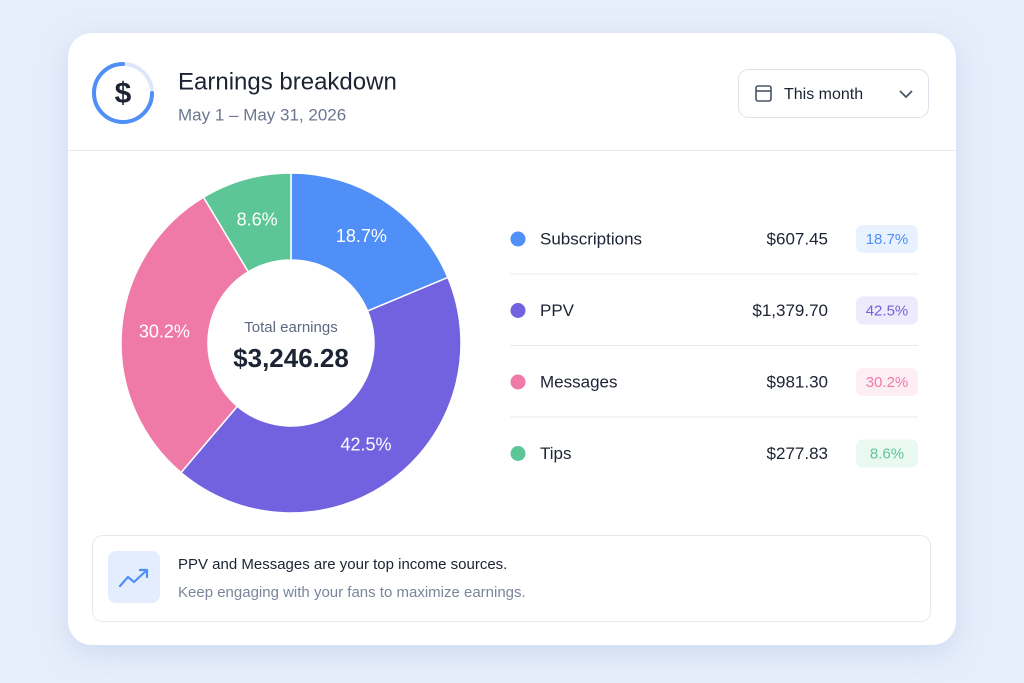 This screenshot has width=1024, height=683. I want to click on percent-badge-label: 8.6%, so click(887, 453).